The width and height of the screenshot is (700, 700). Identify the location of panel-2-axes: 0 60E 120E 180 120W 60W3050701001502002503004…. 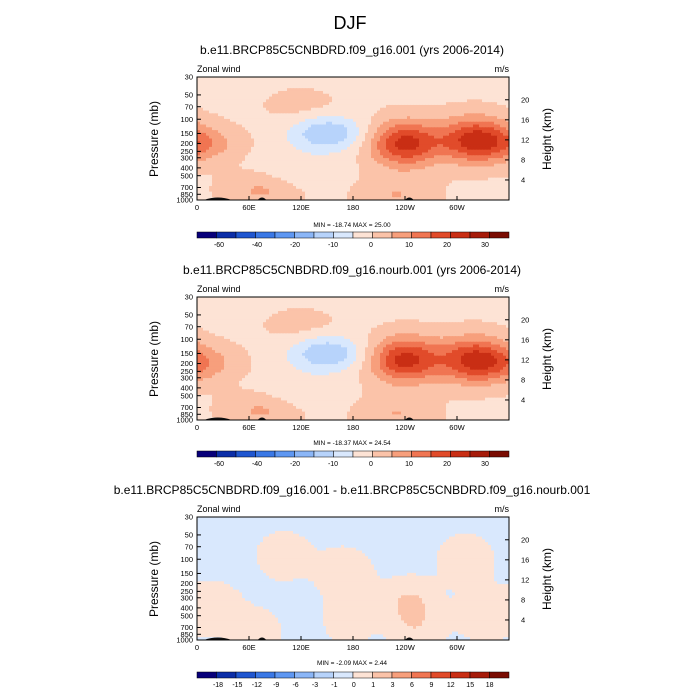
(352, 362).